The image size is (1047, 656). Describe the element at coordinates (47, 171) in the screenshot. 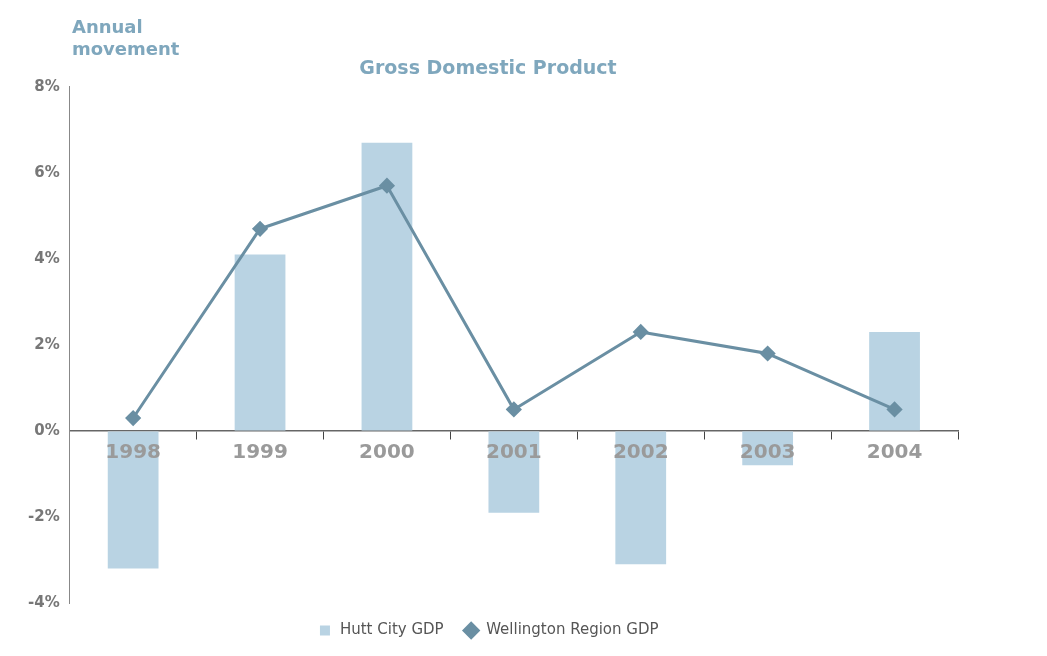

I see `y-tick-label: 6%` at that location.